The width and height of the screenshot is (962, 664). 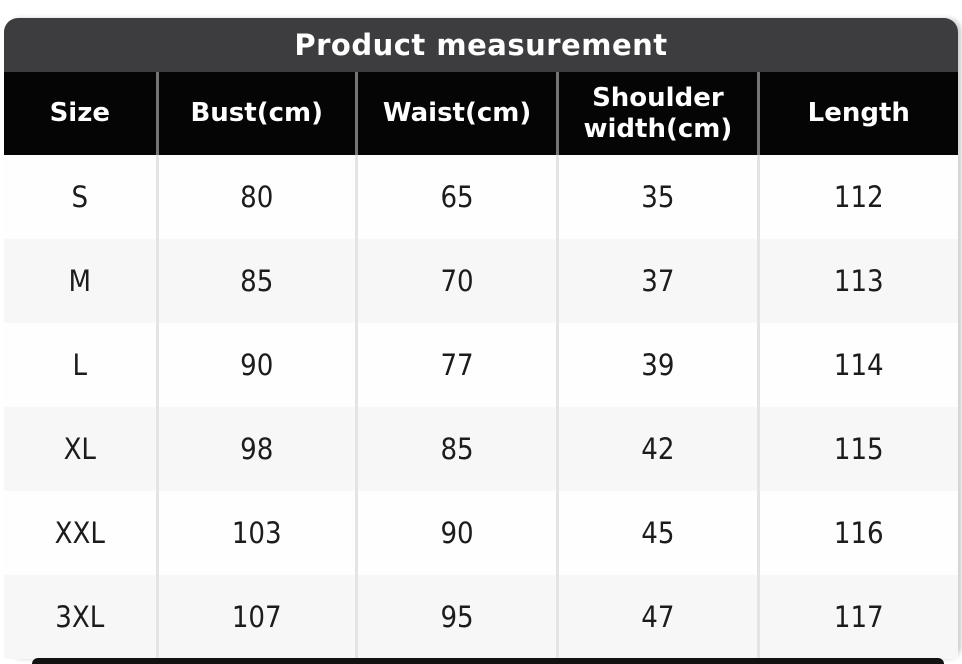 I want to click on table-cell: 103, so click(x=258, y=533).